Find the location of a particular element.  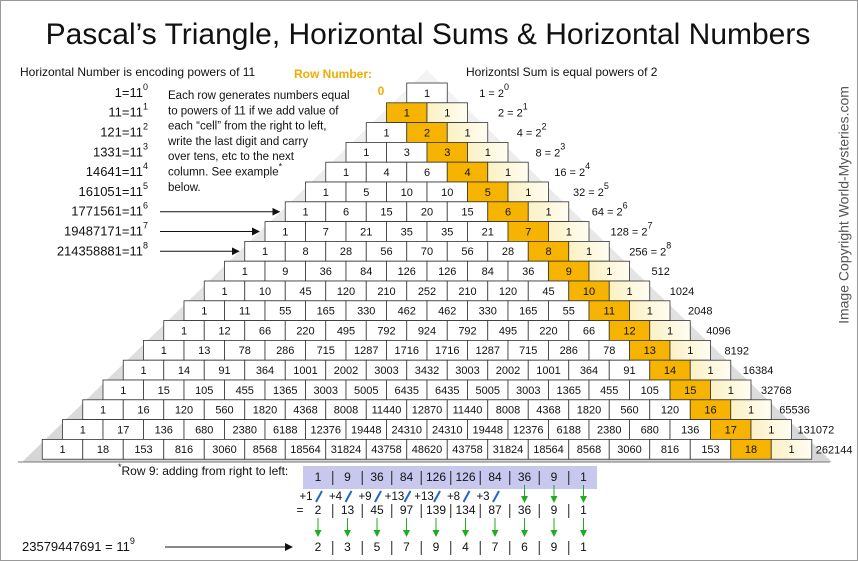

right-sum: 2048 is located at coordinates (700, 312).